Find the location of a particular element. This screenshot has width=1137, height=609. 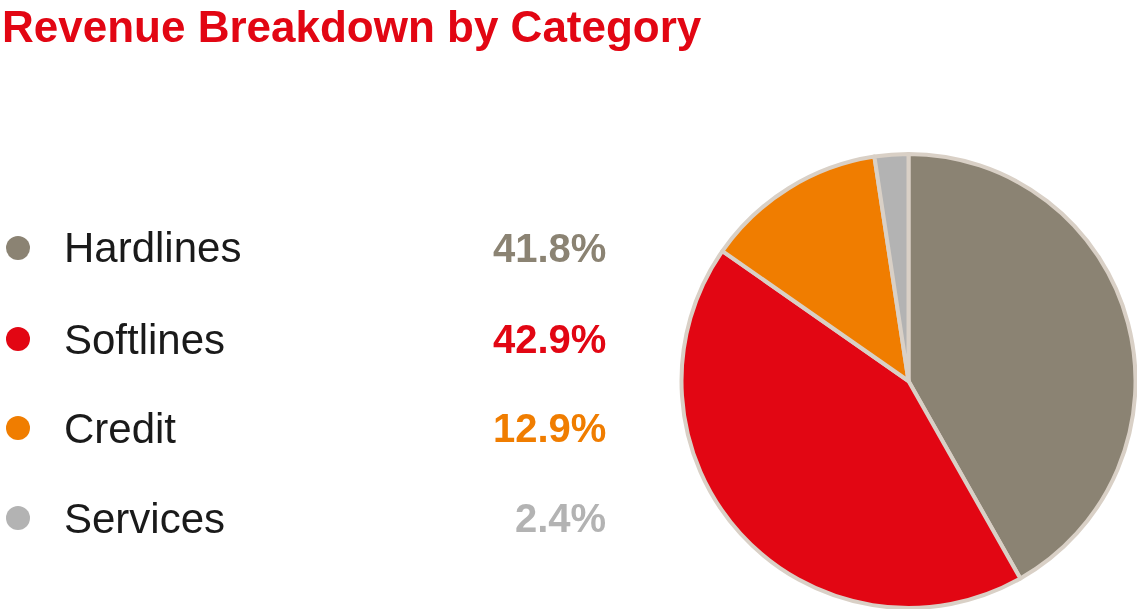

data-label: 41.8% is located at coordinates (550, 248).